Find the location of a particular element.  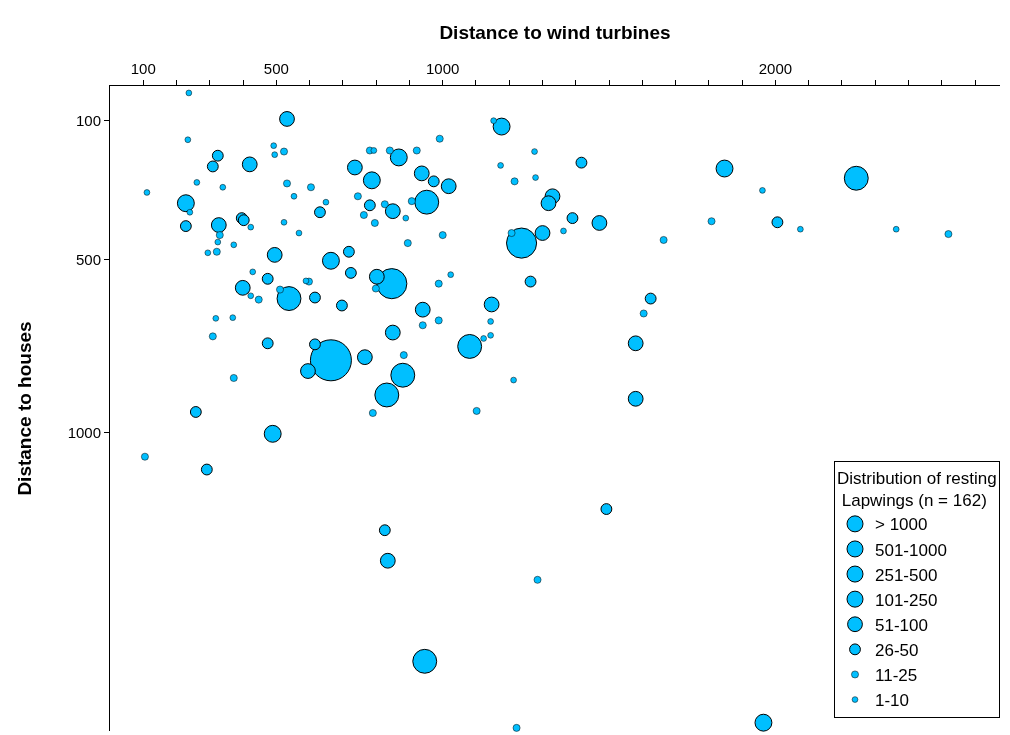

y-tick-label: 500 is located at coordinates (88, 259).